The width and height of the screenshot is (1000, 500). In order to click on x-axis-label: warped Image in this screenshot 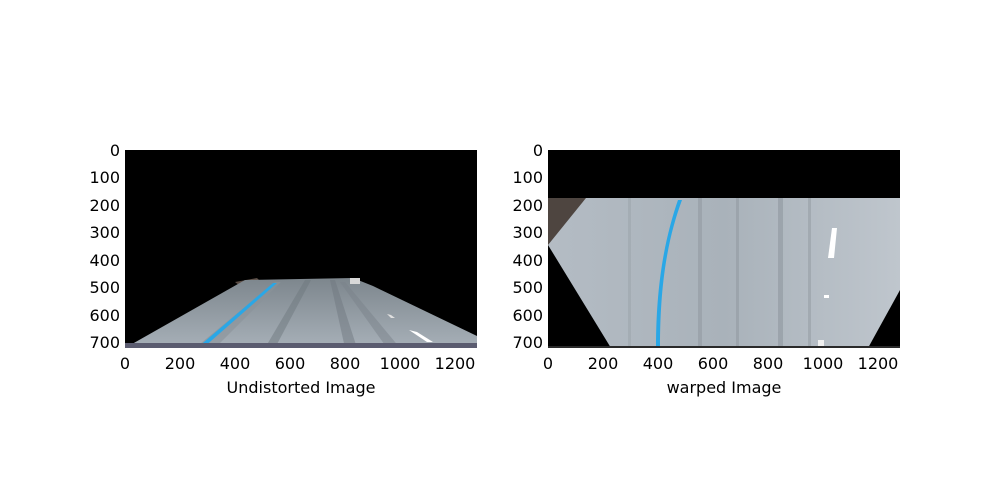, I will do `click(724, 387)`.